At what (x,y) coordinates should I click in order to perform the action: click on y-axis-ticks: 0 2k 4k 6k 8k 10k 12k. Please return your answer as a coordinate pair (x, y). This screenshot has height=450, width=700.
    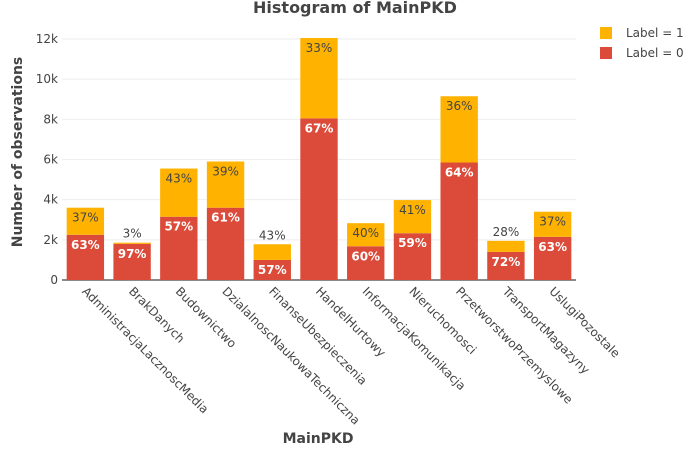
    Looking at the image, I should click on (47, 159).